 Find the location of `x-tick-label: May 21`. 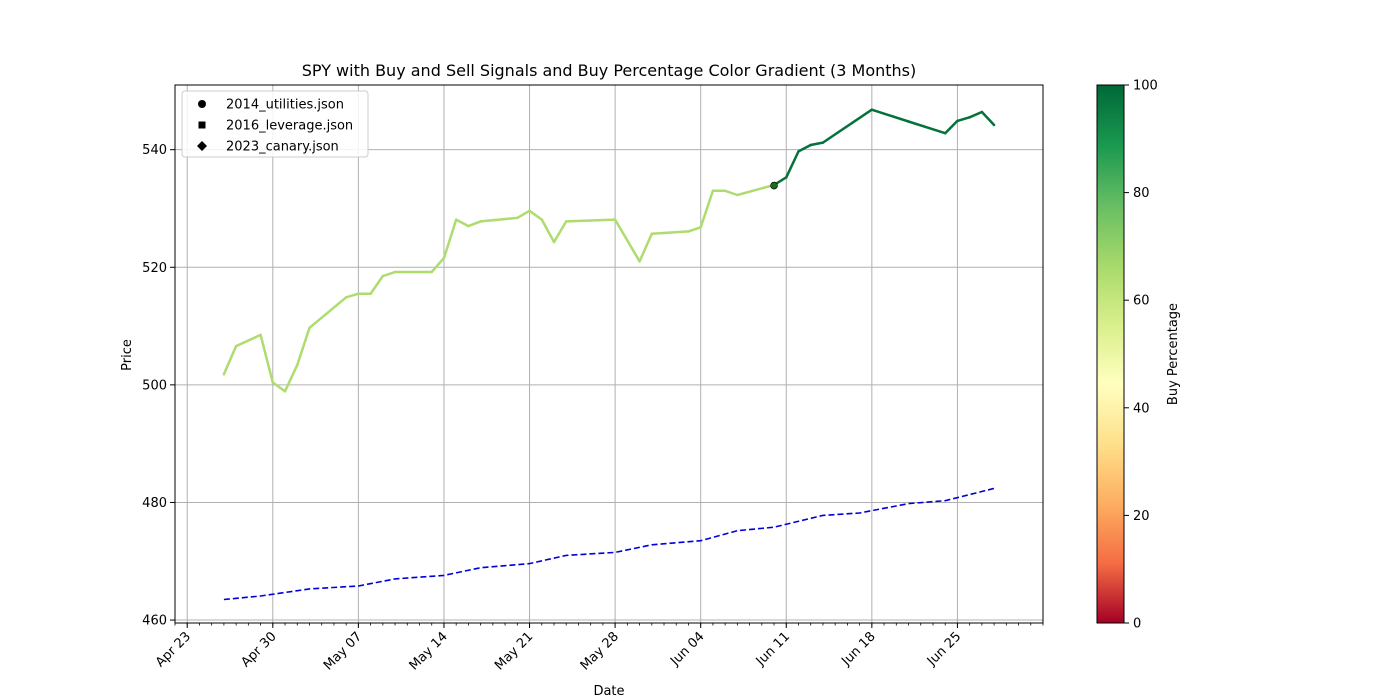

x-tick-label: May 21 is located at coordinates (514, 651).